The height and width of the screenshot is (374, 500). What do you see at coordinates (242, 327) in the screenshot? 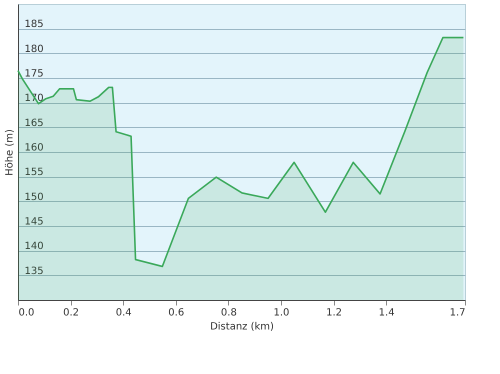
I see `x-axis-title: Distanz (km)` at bounding box center [242, 327].